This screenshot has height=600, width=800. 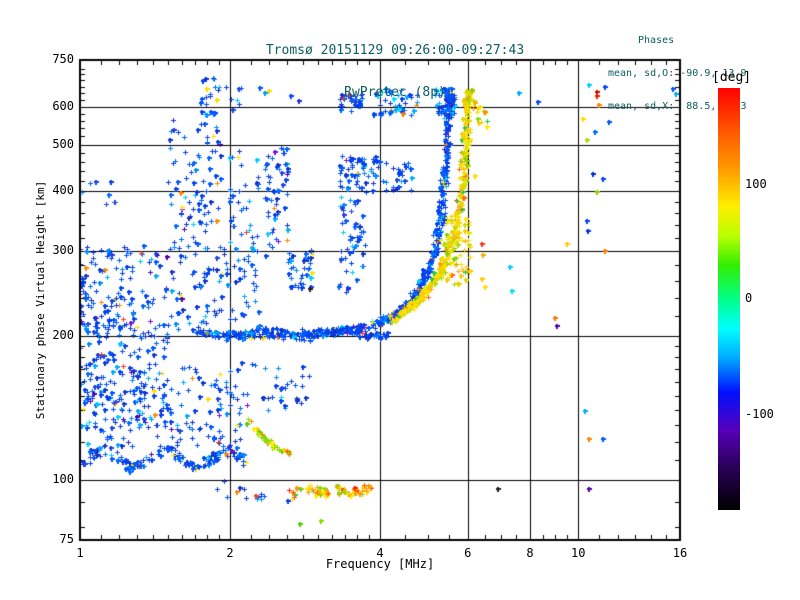 I want to click on x-tick-label-1: 1, so click(x=80, y=553).